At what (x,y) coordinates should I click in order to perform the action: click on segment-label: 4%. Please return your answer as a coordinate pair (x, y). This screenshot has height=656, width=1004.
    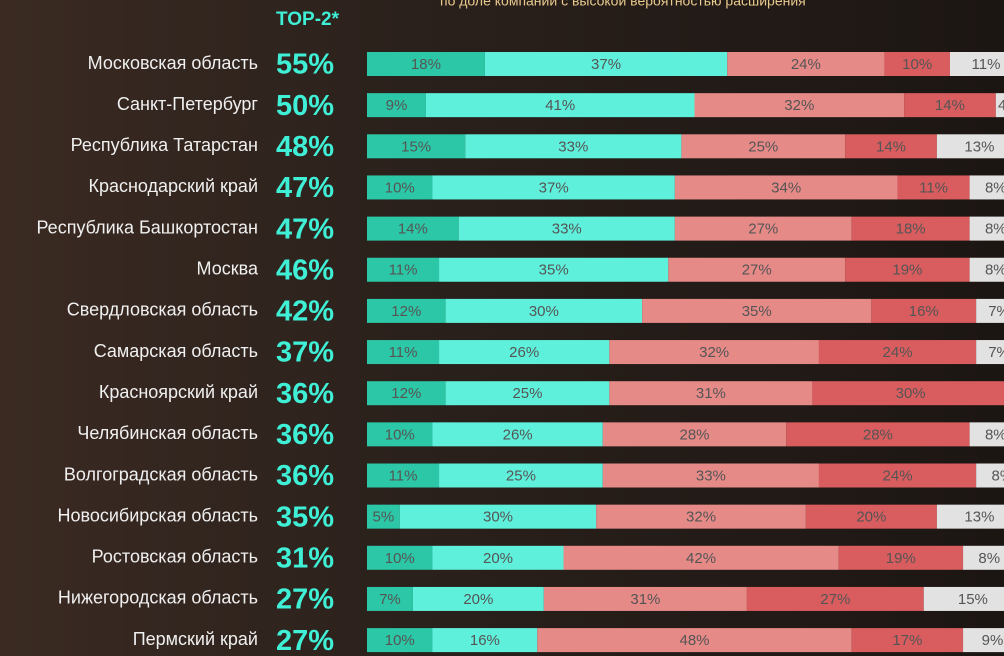
    Looking at the image, I should click on (1001, 105).